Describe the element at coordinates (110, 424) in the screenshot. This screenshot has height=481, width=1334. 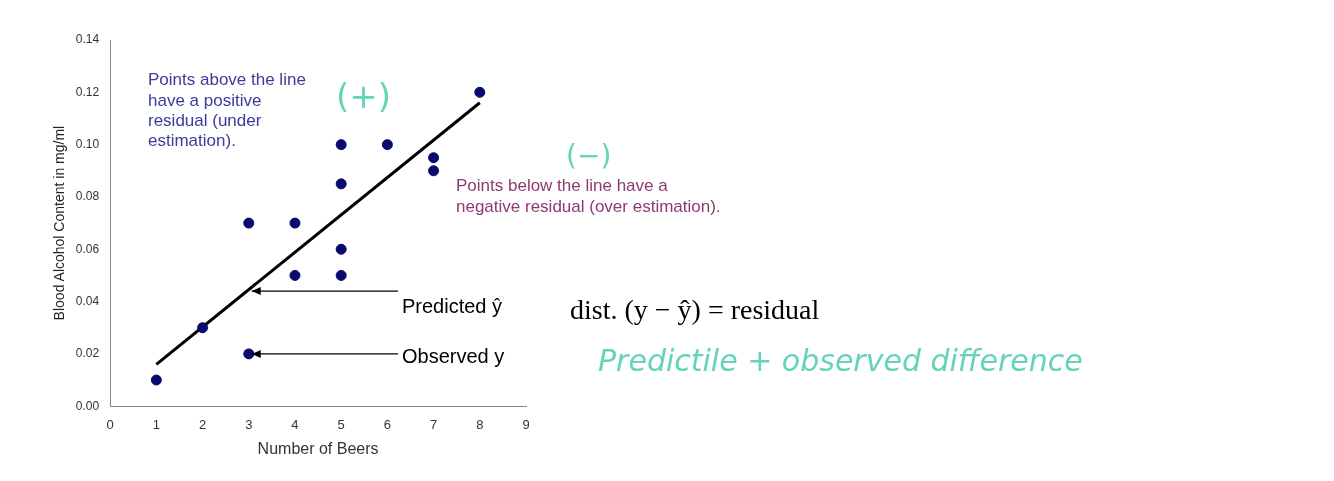
I see `x-tick-label: 0` at that location.